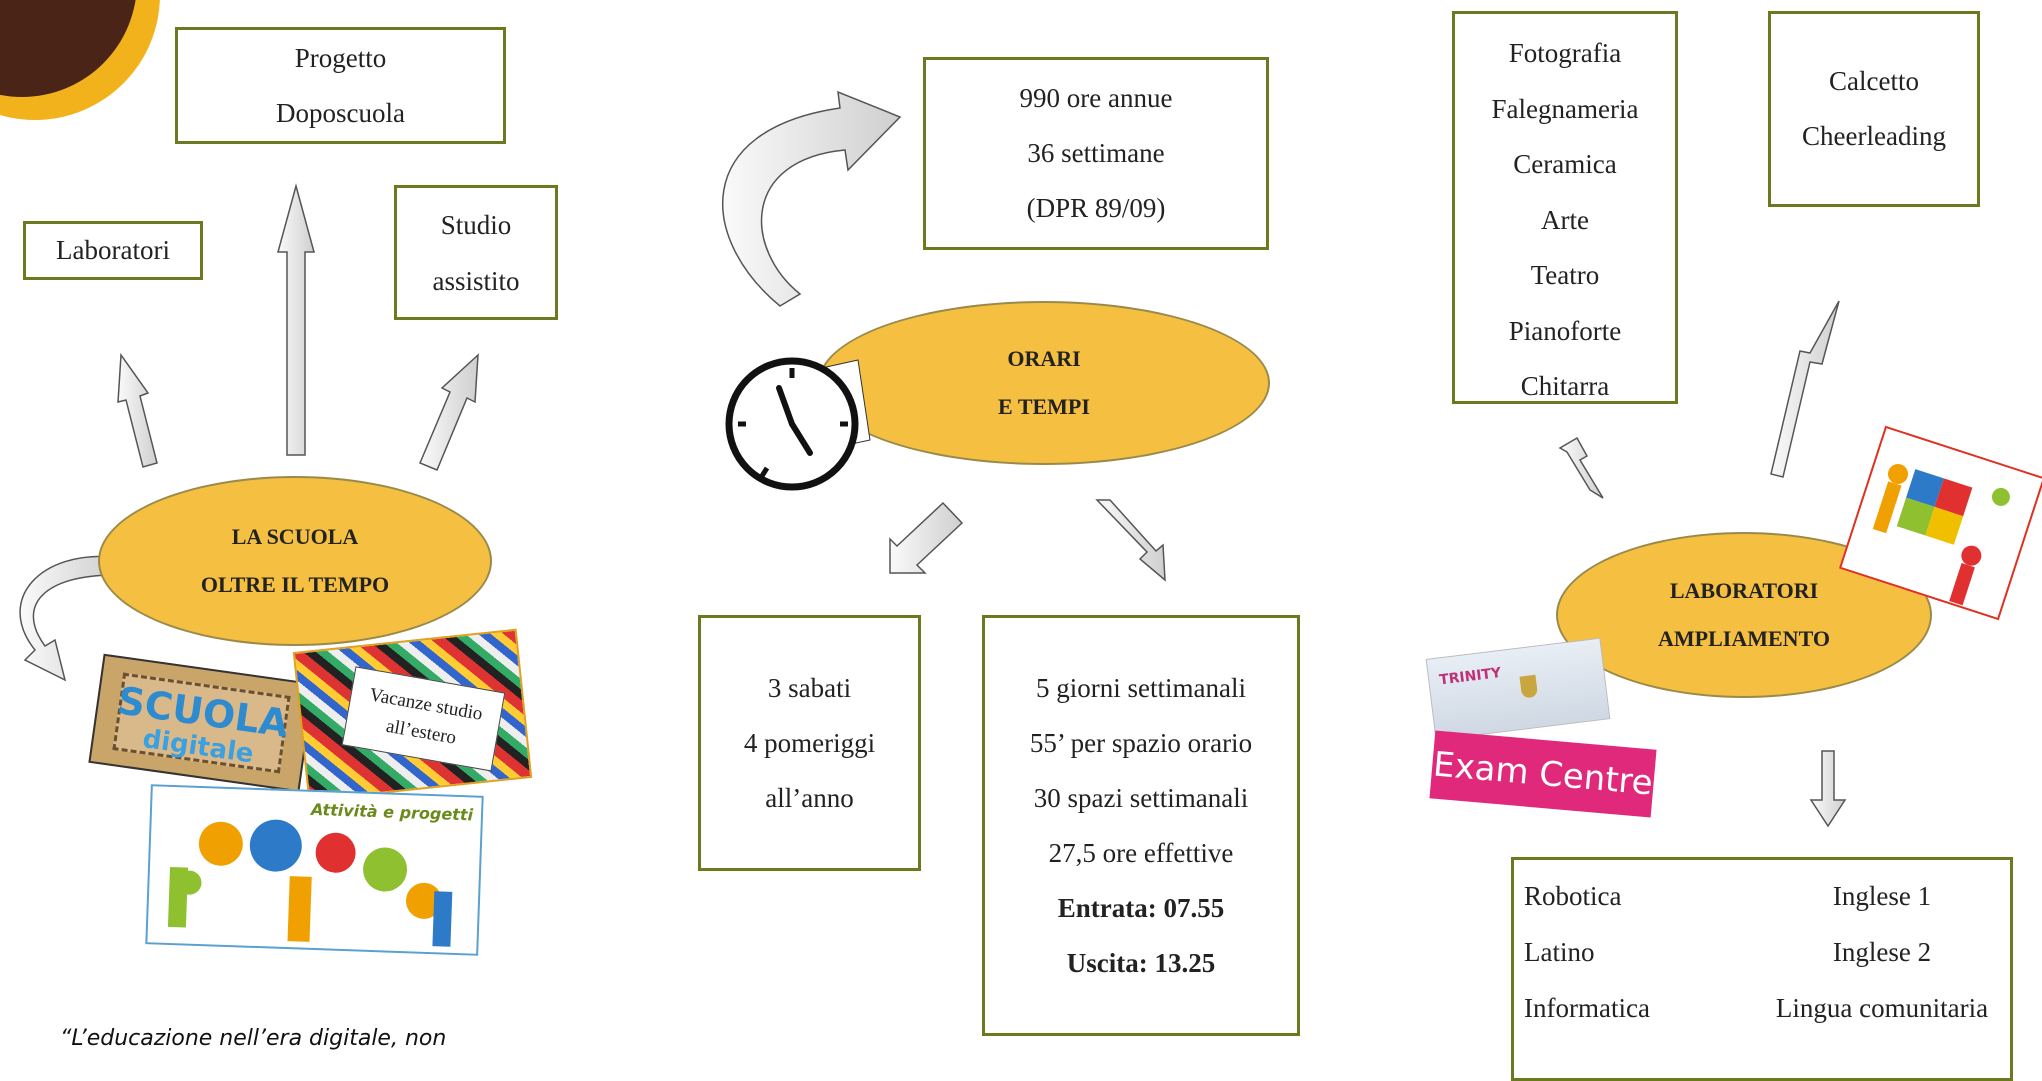 The image size is (2042, 1081). What do you see at coordinates (310, 883) in the screenshot?
I see `gears-illustration` at bounding box center [310, 883].